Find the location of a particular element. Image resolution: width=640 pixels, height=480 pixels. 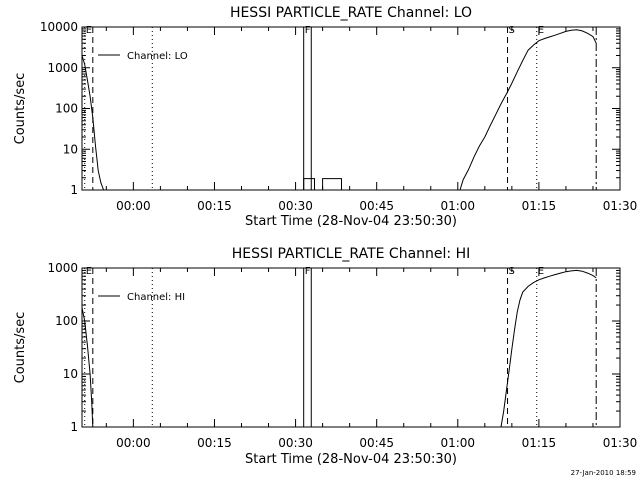

chart-title: HESSI PARTICLE_RATE Channel: LO is located at coordinates (351, 13).